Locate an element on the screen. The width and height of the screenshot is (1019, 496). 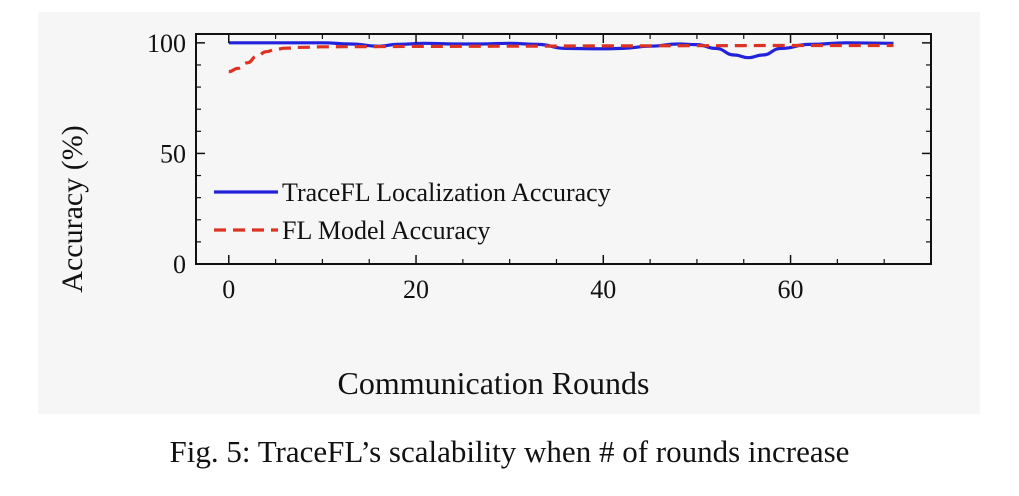
series-line-fl-model is located at coordinates (561, 58).